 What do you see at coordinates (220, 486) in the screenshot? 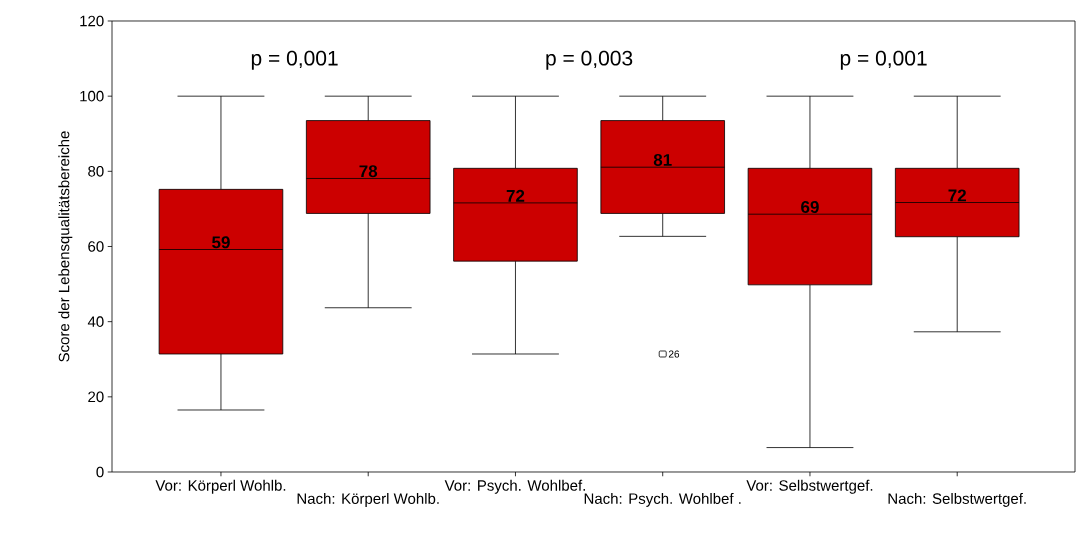
I see `x-tick-label: Vor: Körperl Wohlb.` at bounding box center [220, 486].